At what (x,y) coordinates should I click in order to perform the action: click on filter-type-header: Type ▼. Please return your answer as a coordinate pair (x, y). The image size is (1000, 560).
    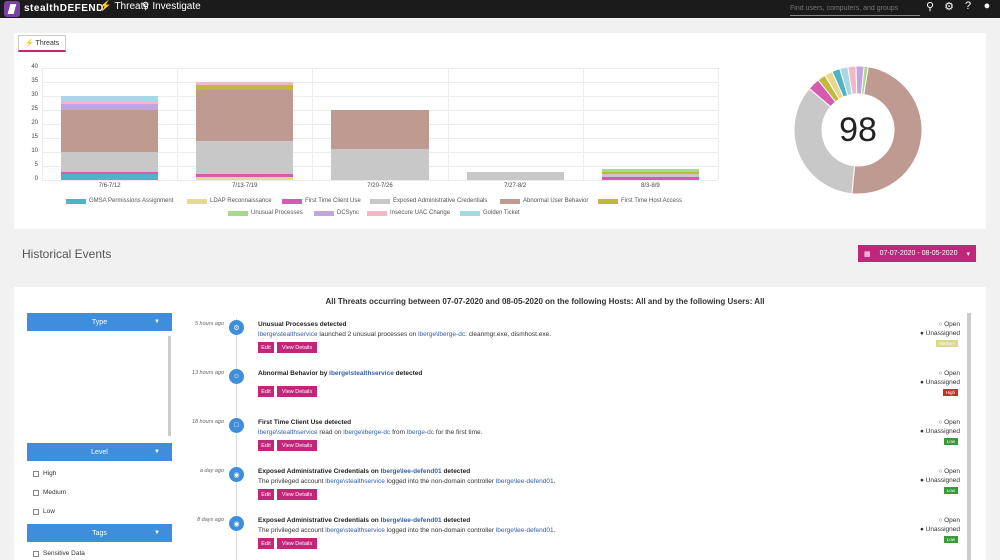
    Looking at the image, I should click on (99, 322).